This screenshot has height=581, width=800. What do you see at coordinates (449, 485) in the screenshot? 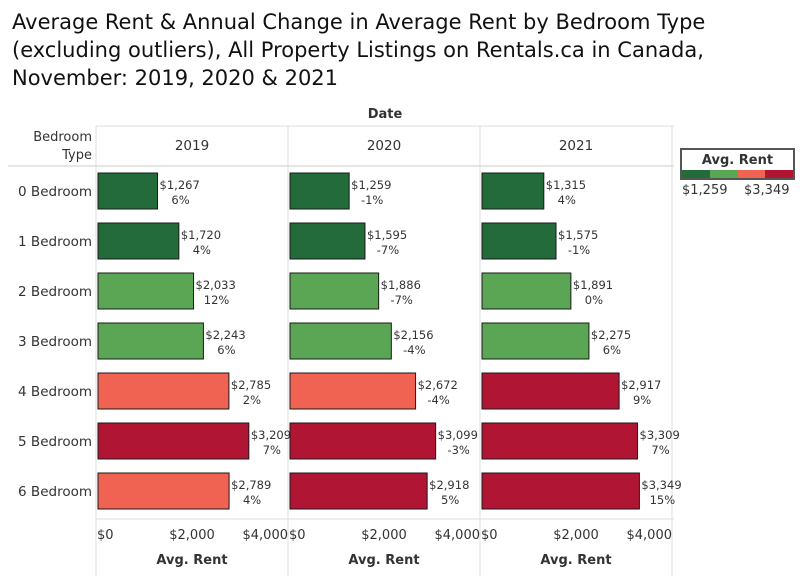
I see `bar-value-label: $2,918` at bounding box center [449, 485].